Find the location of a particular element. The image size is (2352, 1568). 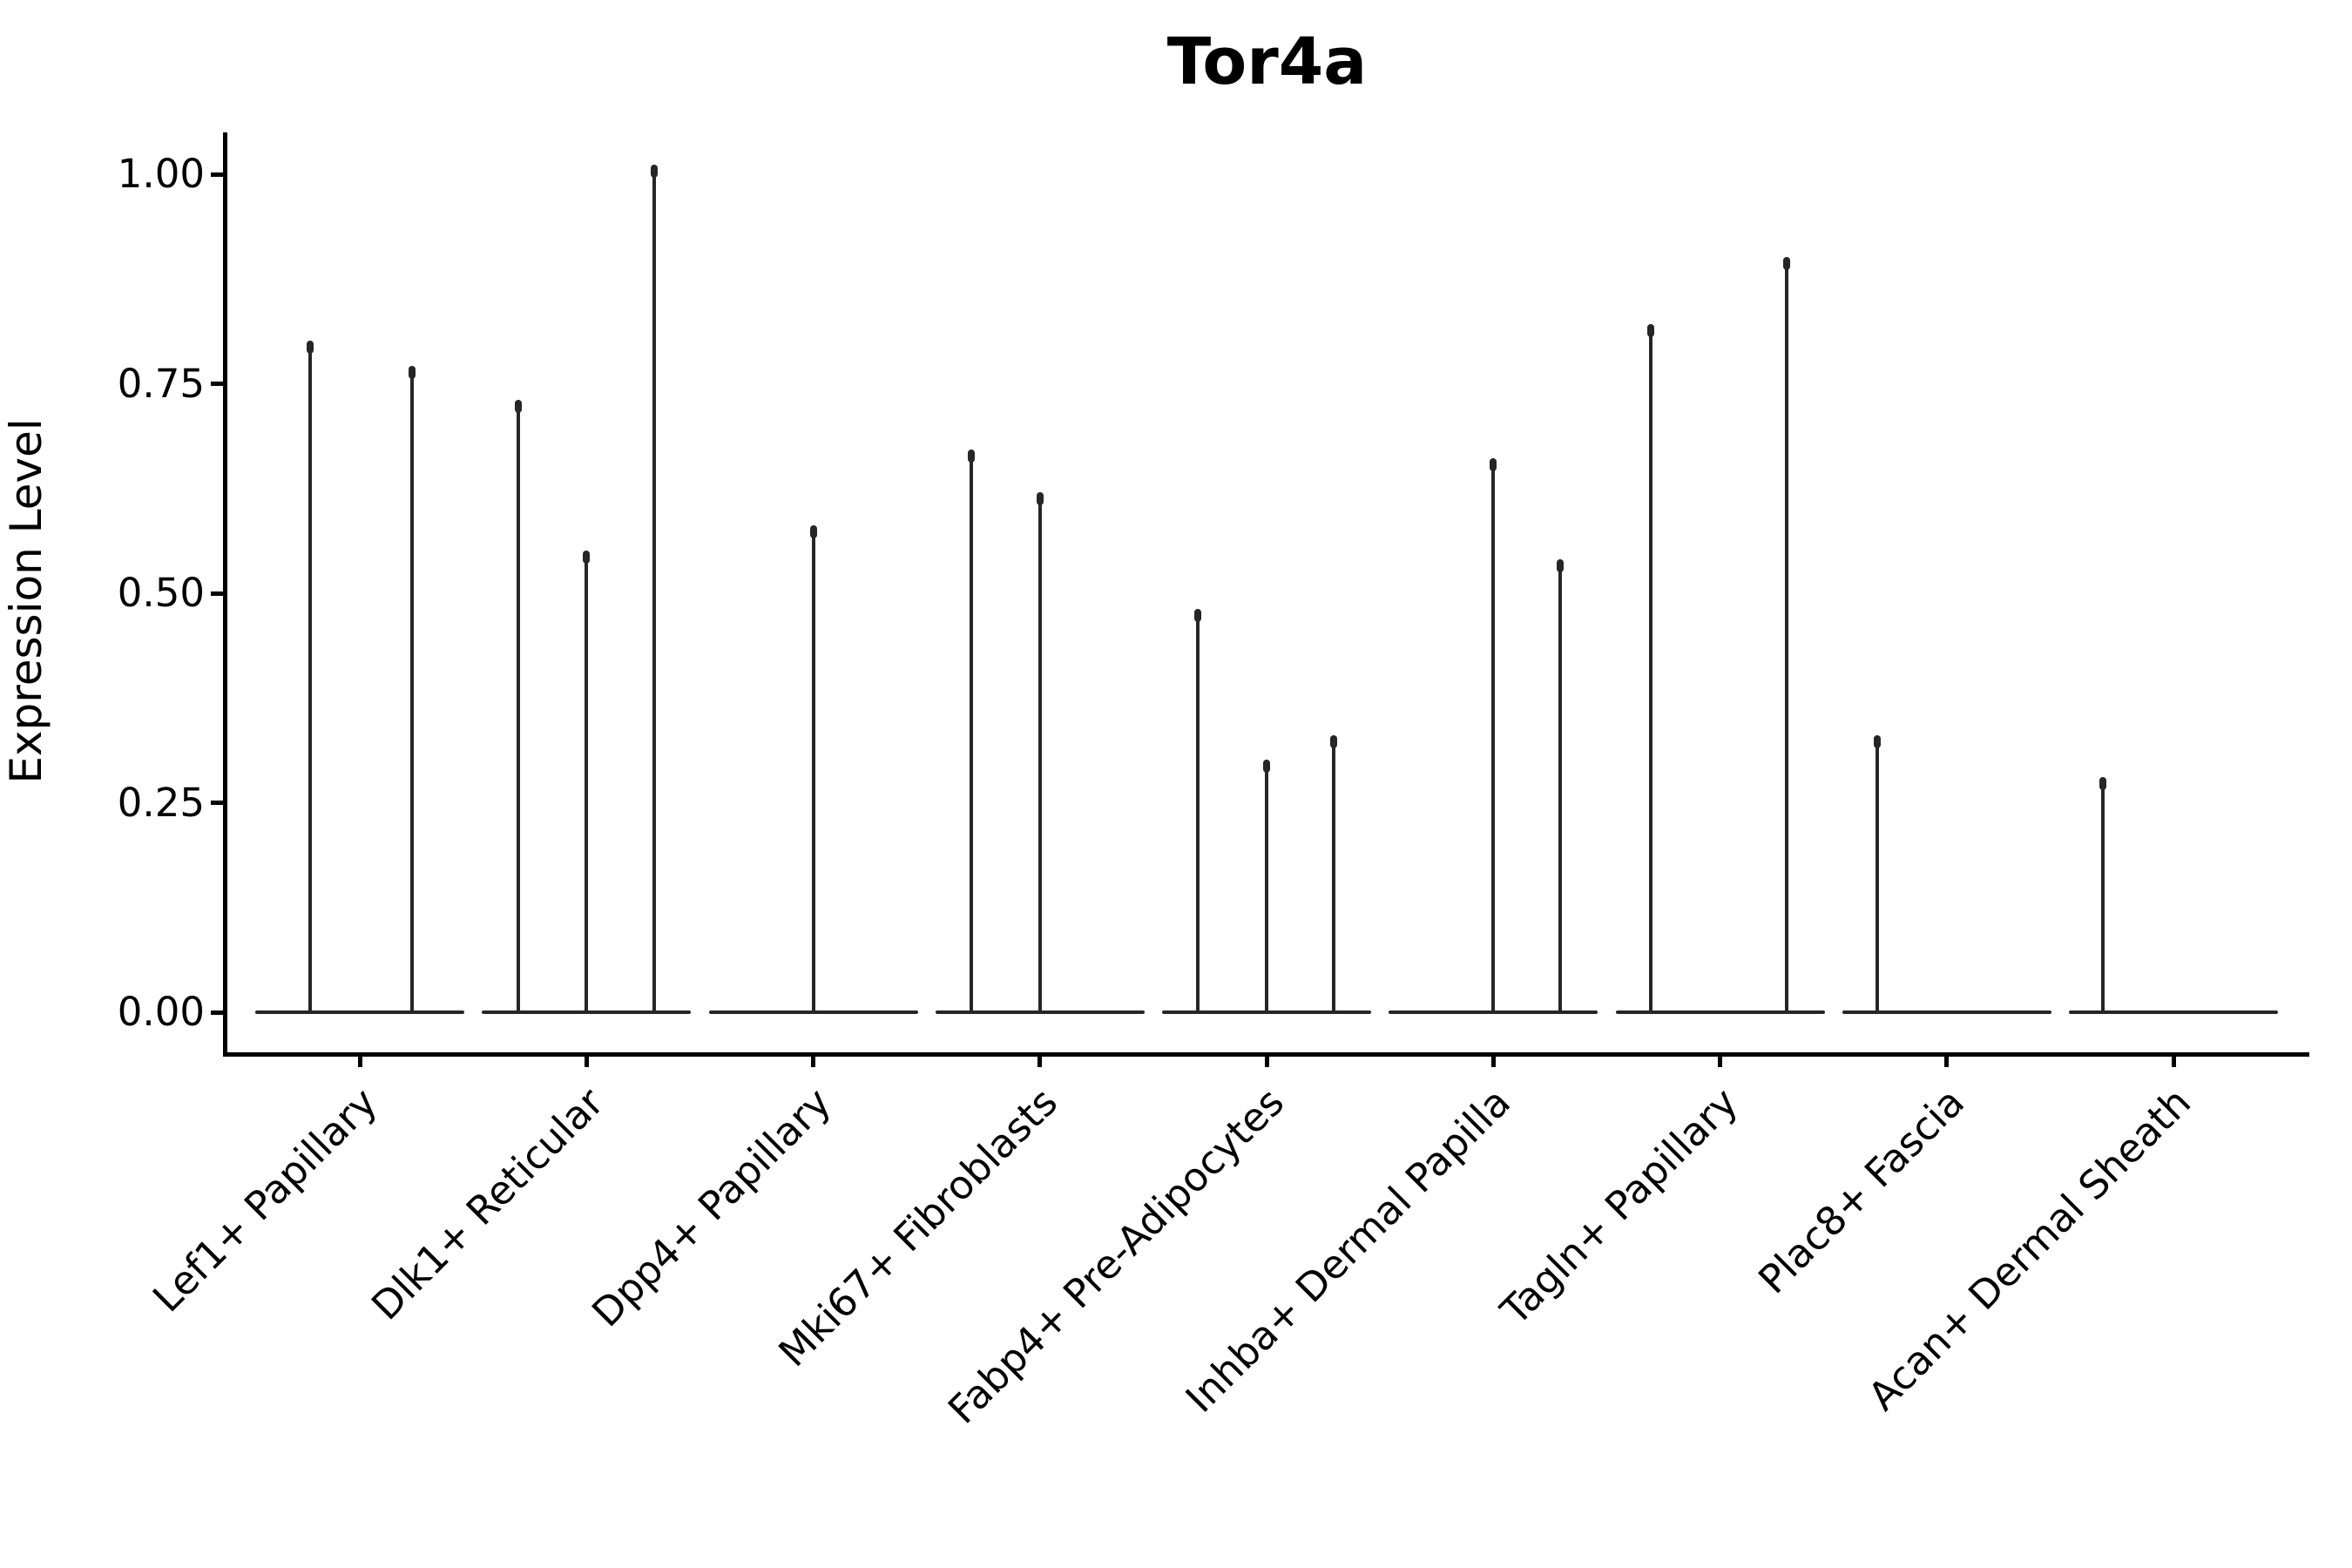

chart-title: Tor4a is located at coordinates (1267, 61).